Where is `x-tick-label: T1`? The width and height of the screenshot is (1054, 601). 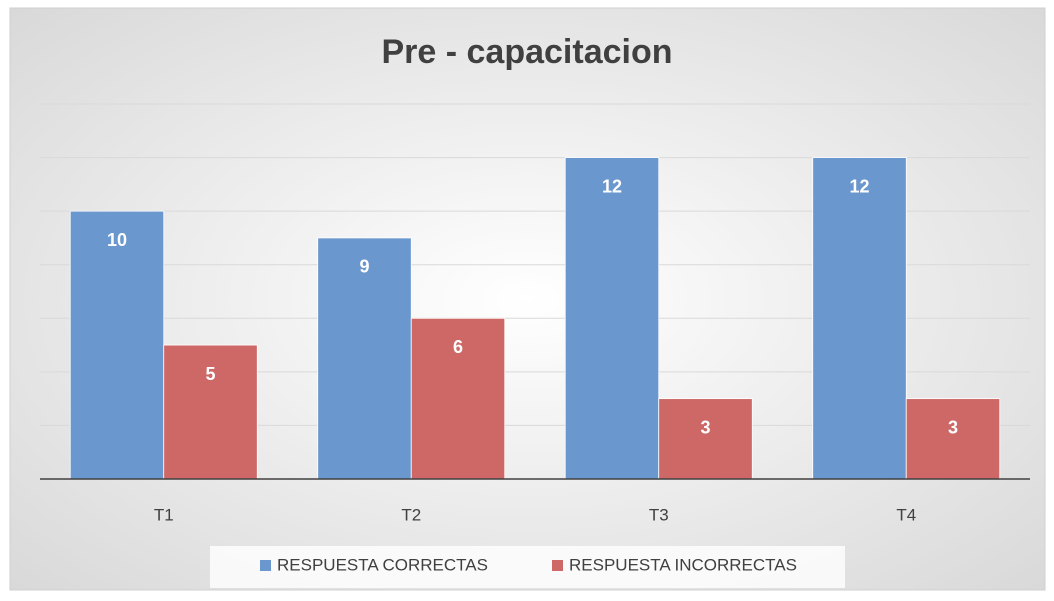 x-tick-label: T1 is located at coordinates (164, 514).